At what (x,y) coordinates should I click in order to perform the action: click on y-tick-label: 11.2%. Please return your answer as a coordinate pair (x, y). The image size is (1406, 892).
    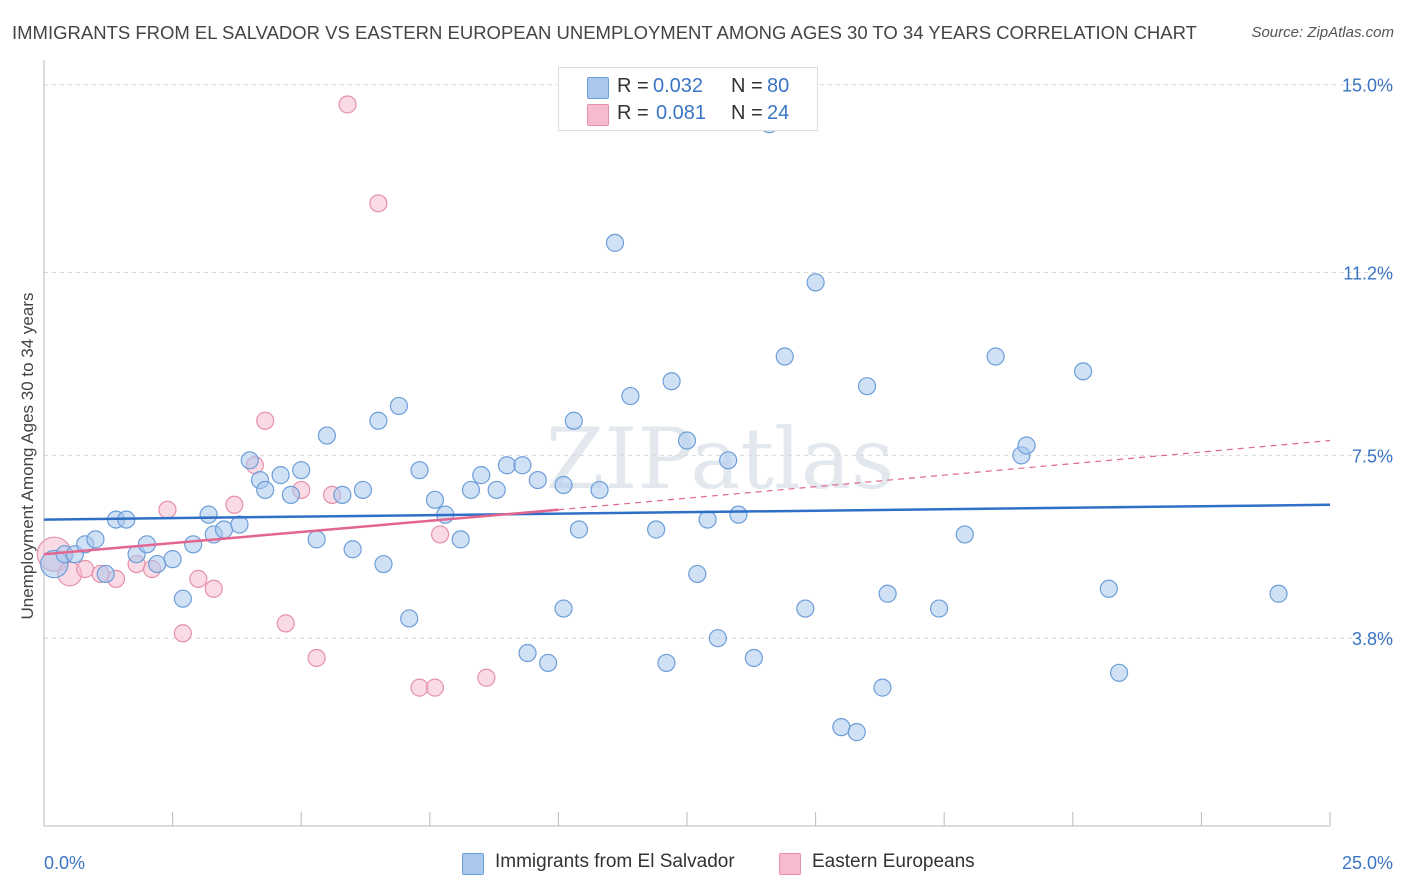
    Looking at the image, I should click on (1368, 274).